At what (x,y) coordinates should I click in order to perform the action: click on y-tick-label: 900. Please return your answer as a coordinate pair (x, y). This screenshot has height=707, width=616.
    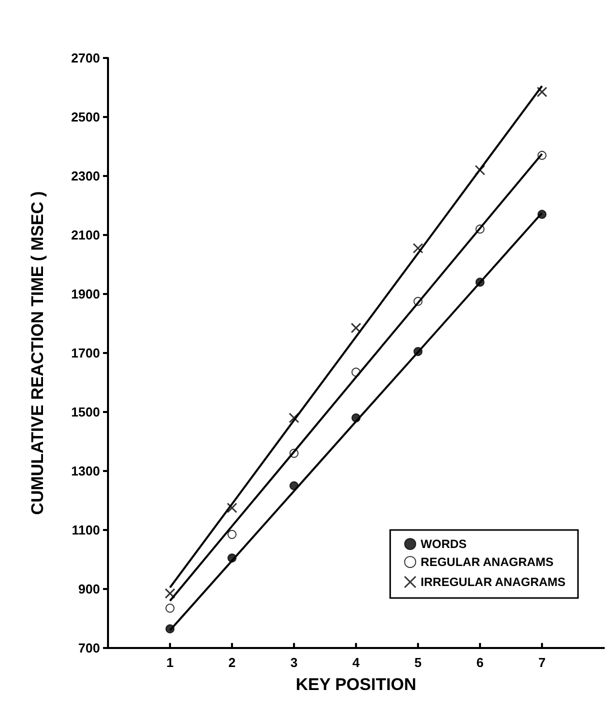
    Looking at the image, I should click on (89, 589).